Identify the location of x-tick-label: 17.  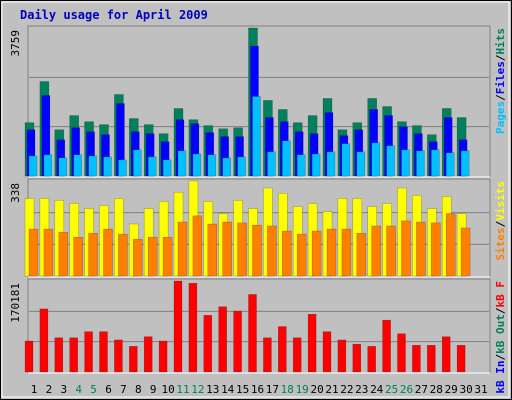
(272, 389).